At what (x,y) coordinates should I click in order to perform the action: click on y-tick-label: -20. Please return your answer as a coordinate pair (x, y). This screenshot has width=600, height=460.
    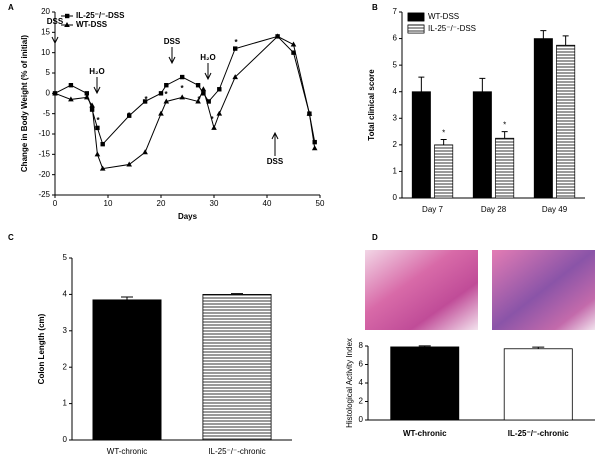
    Looking at the image, I should click on (44, 174).